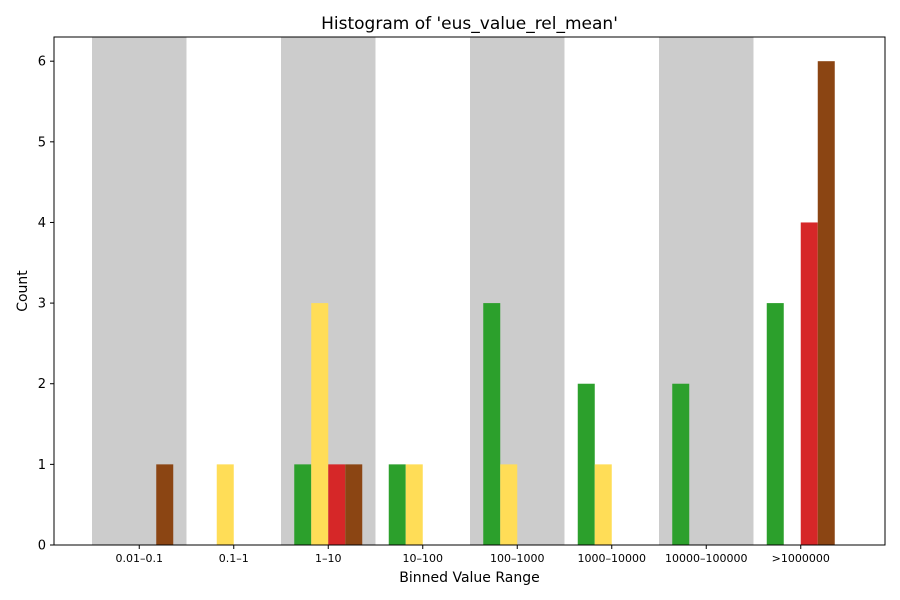 The height and width of the screenshot is (600, 900). I want to click on y-tick-label: 5, so click(42, 142).